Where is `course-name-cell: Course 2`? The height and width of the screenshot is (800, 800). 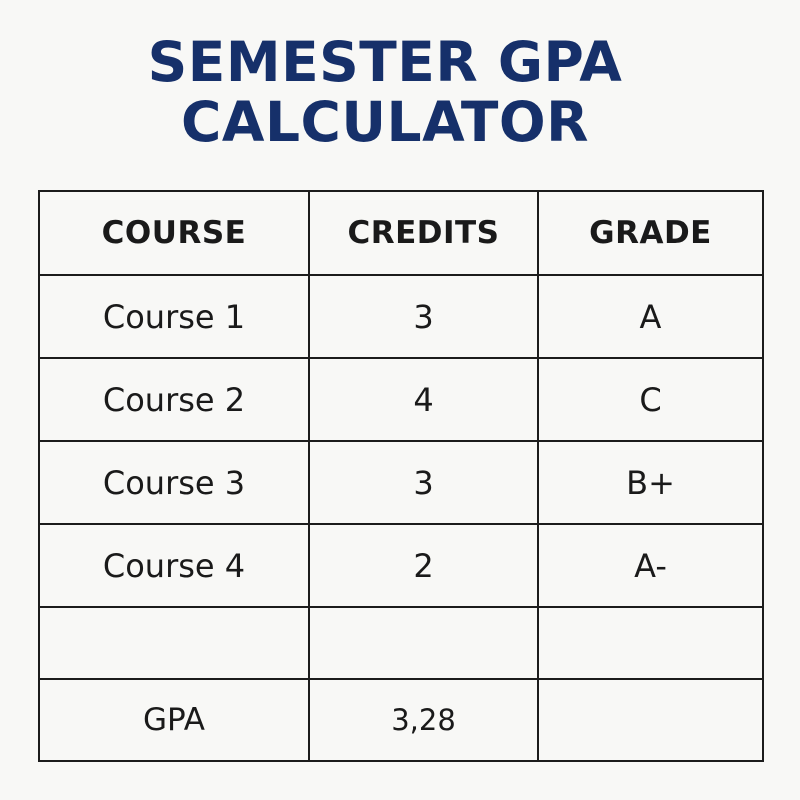 course-name-cell: Course 2 is located at coordinates (174, 399).